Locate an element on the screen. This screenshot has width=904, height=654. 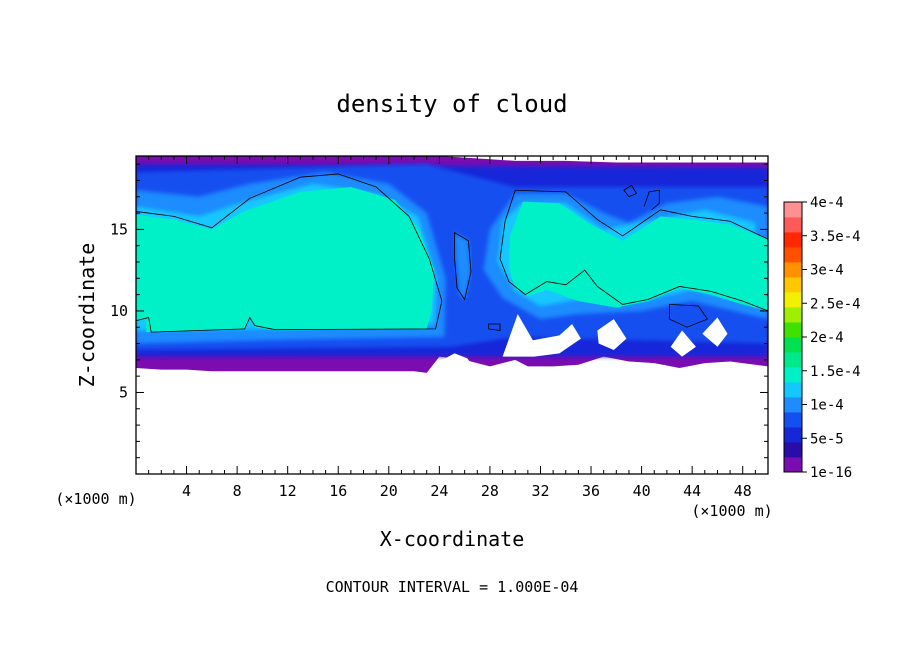
core-left is located at coordinates (285, 259).